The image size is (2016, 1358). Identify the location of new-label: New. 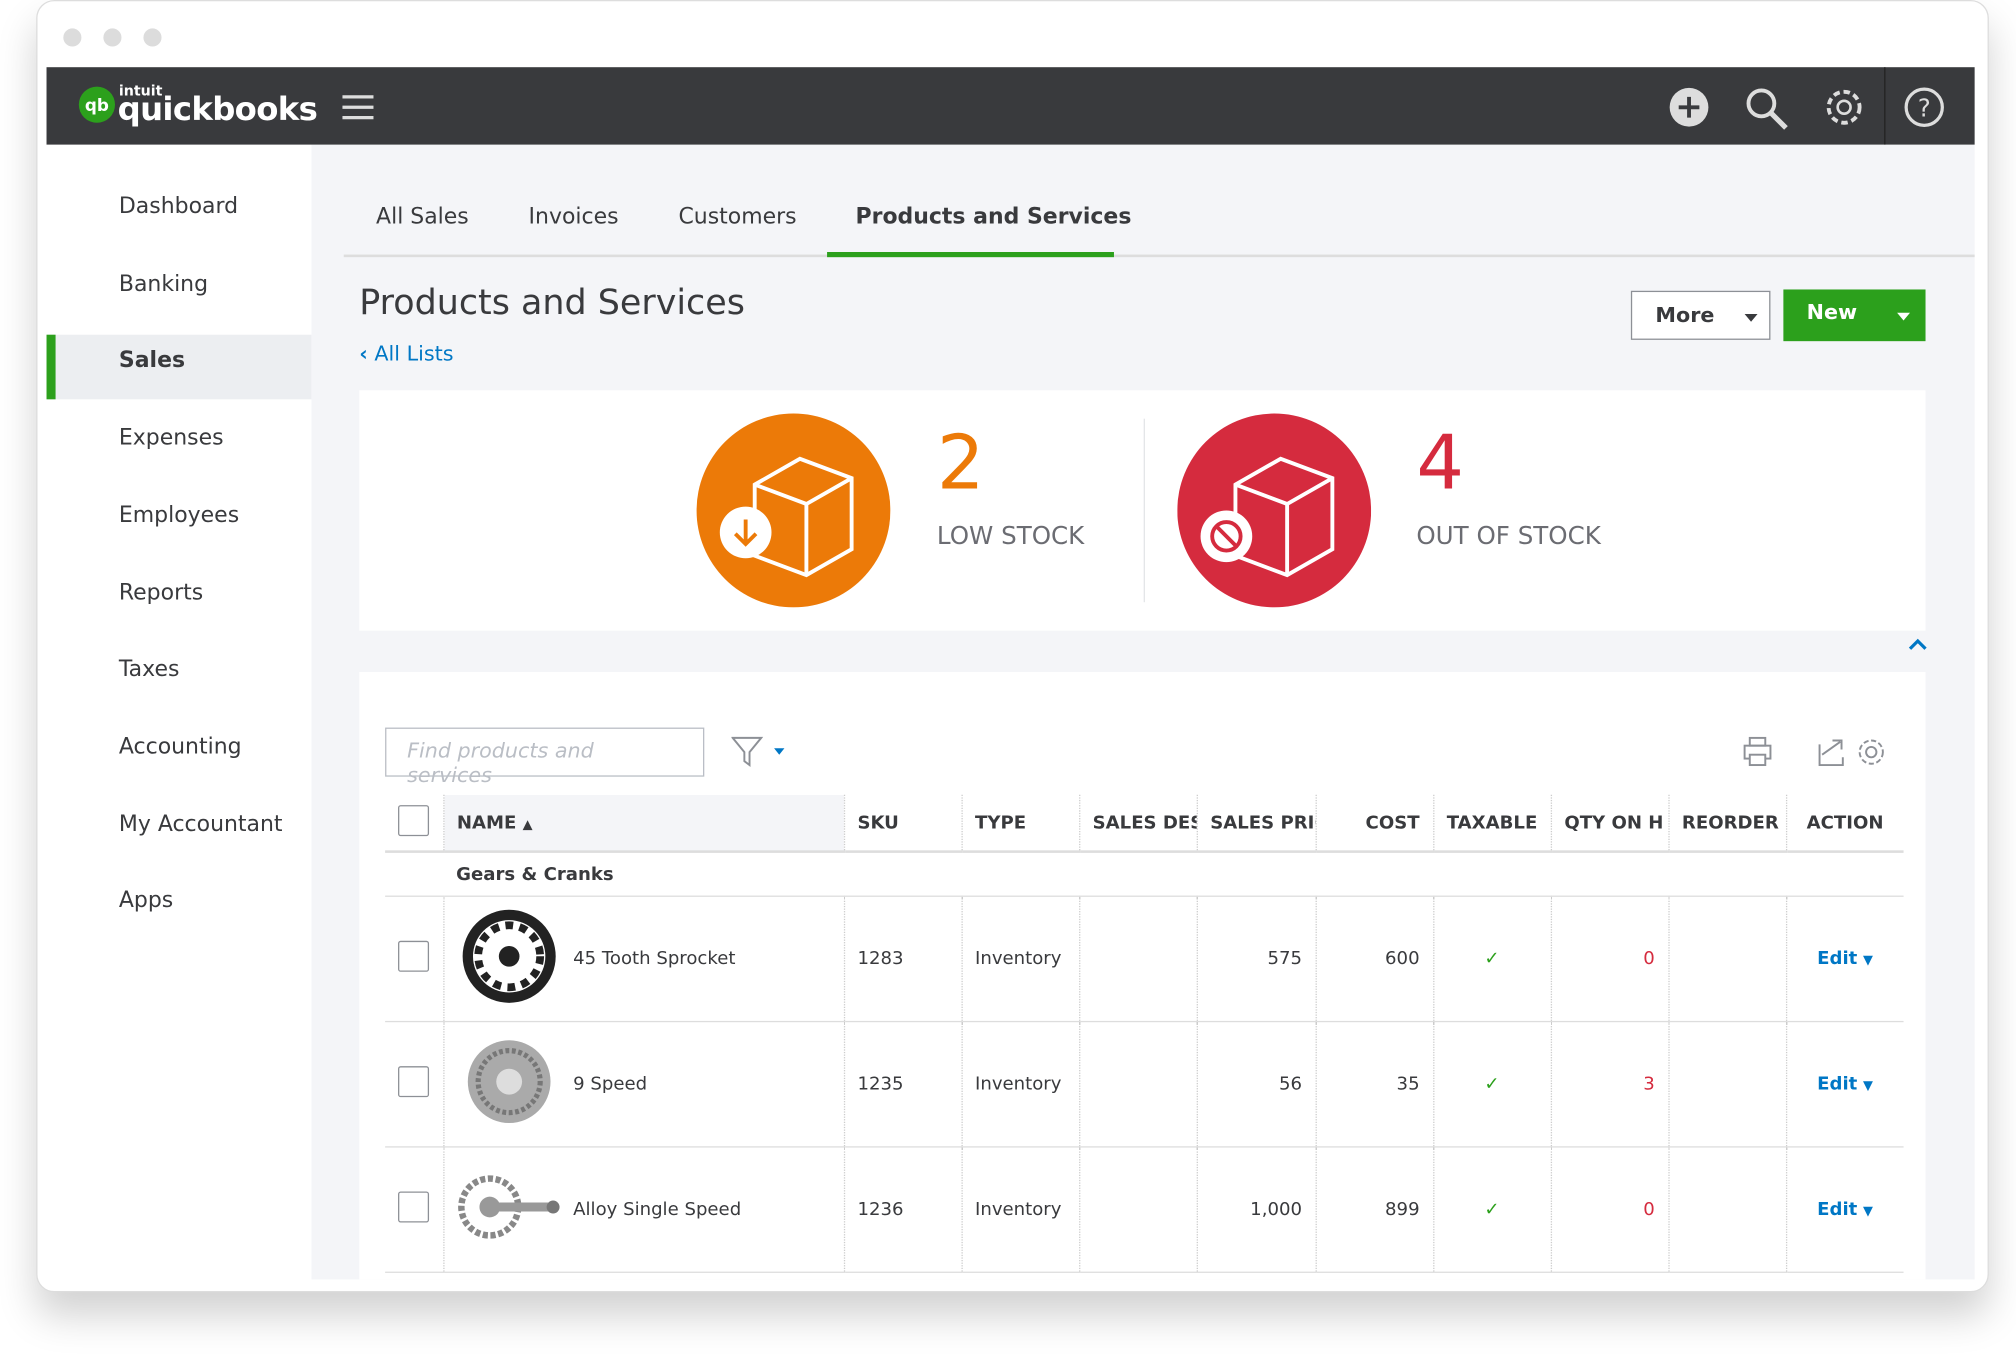
(1832, 312).